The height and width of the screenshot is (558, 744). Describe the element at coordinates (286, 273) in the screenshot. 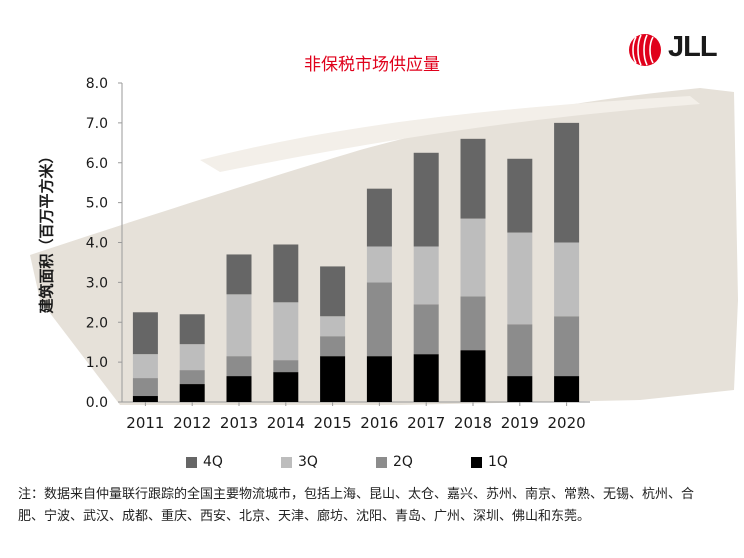

I see `bar-2014-4q` at that location.